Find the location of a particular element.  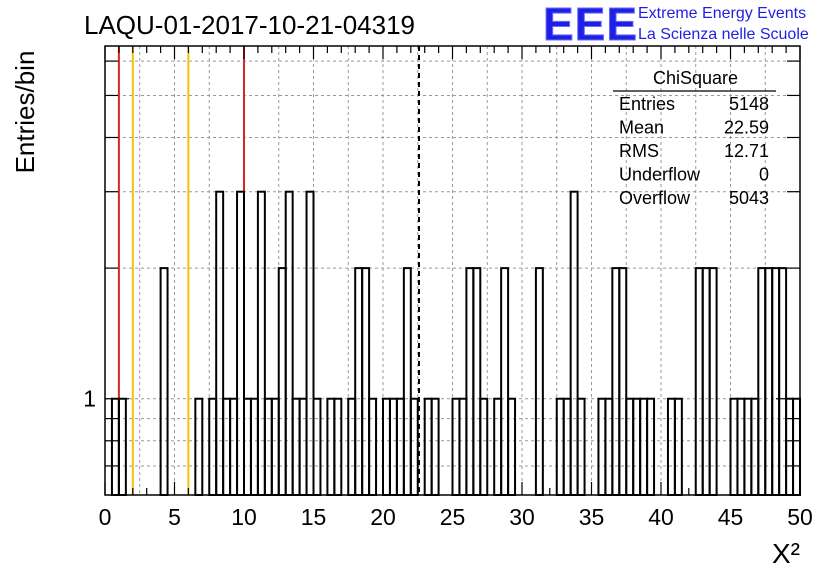

x-axis-label: X² is located at coordinates (786, 553).